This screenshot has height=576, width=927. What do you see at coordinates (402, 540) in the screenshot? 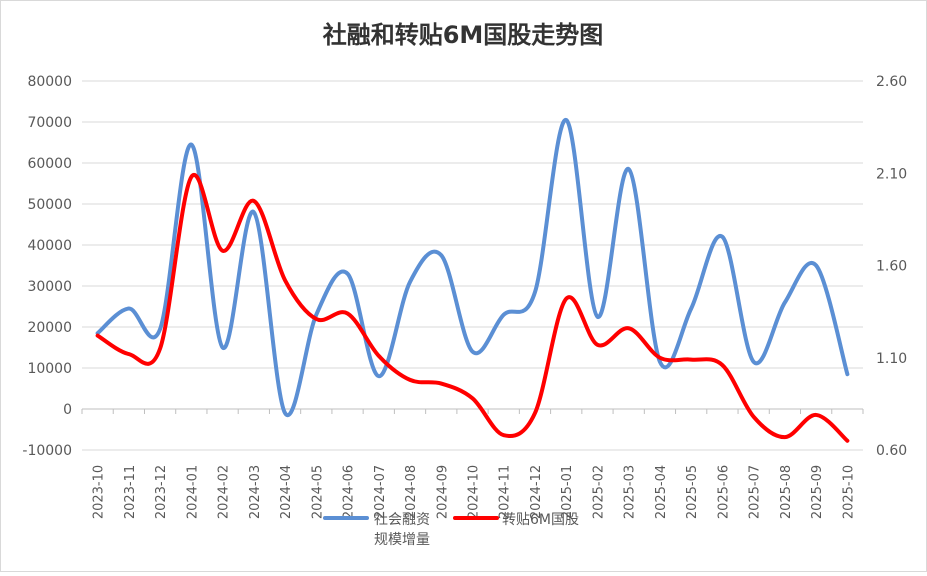
I see `legend-label-social-financing-line2: 规模增量` at bounding box center [402, 540].